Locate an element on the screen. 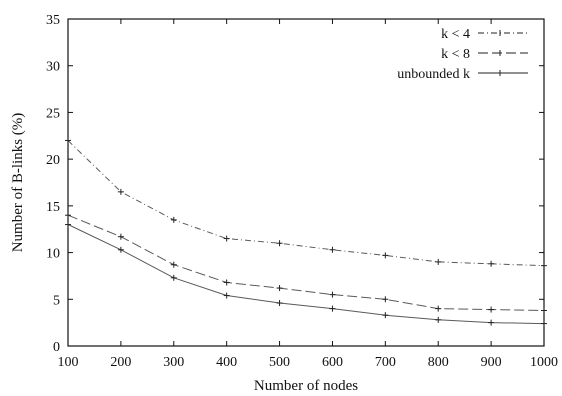  x-tick-label: 500 is located at coordinates (279, 362).